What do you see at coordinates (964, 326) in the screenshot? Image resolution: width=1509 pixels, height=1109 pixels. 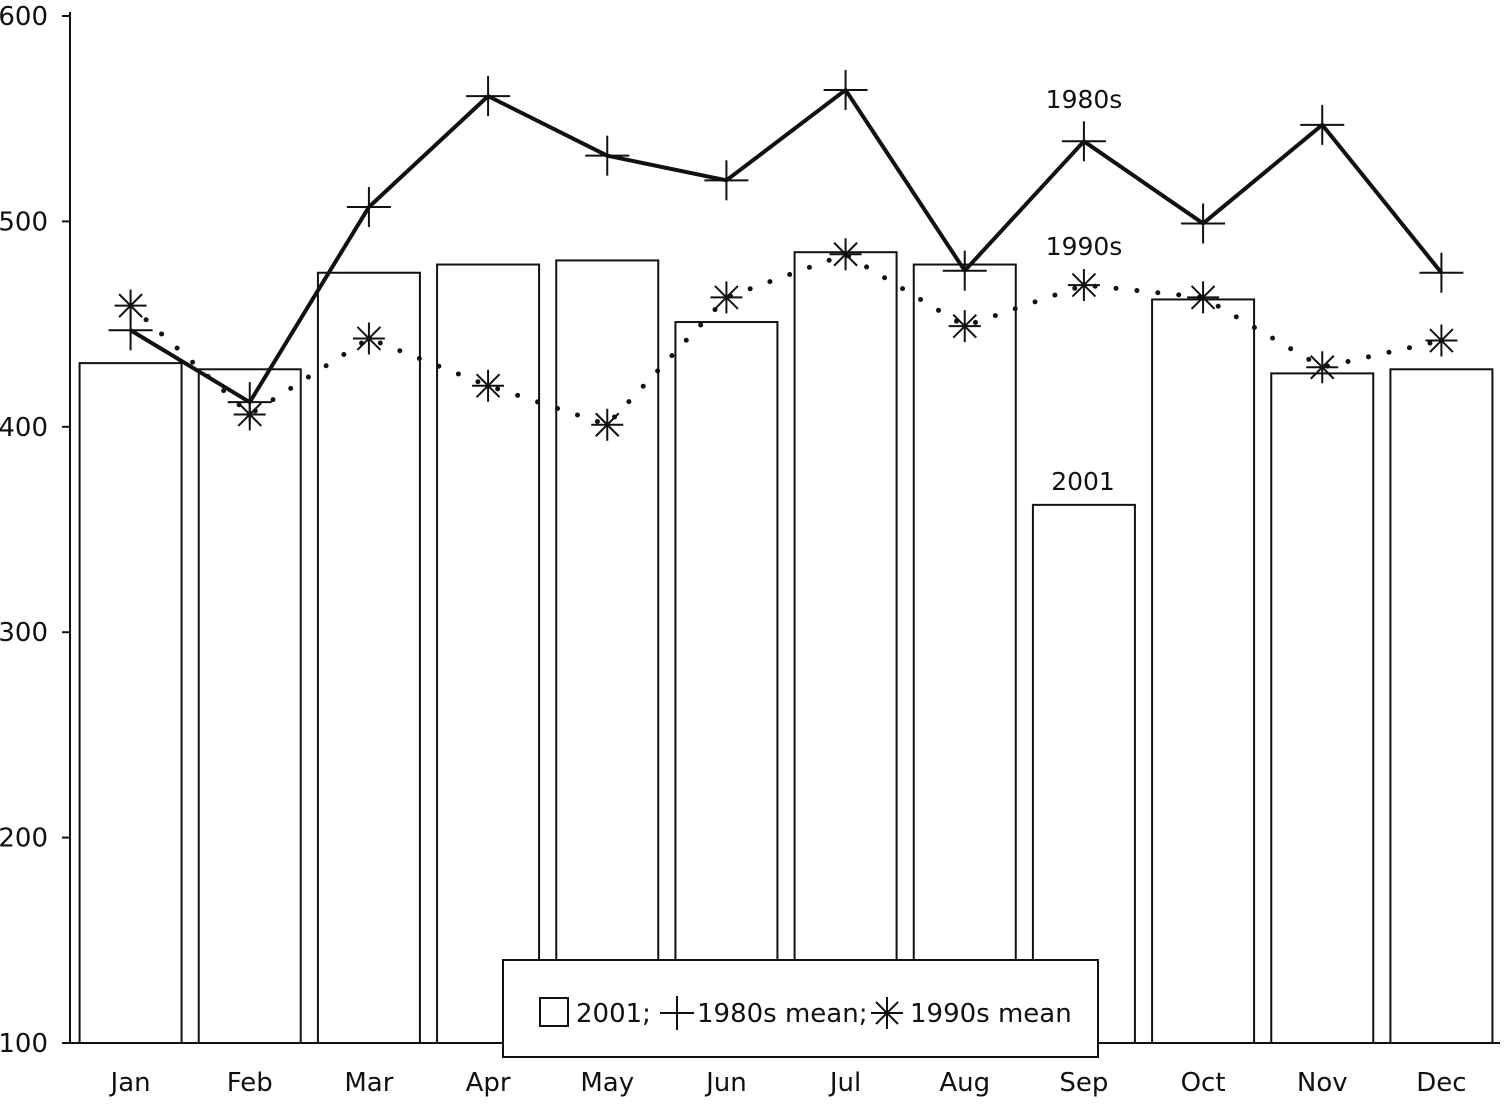 I see `marker-1990s-aug` at bounding box center [964, 326].